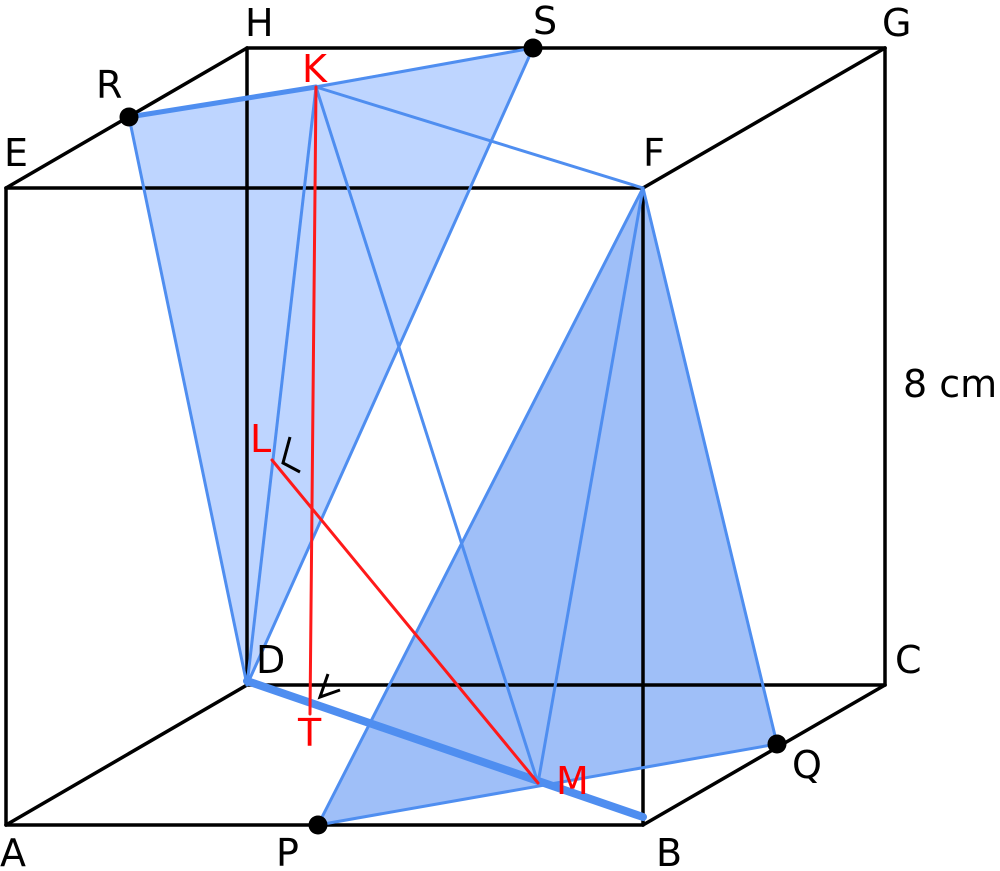  Describe the element at coordinates (896, 23) in the screenshot. I see `label-g: G` at that location.